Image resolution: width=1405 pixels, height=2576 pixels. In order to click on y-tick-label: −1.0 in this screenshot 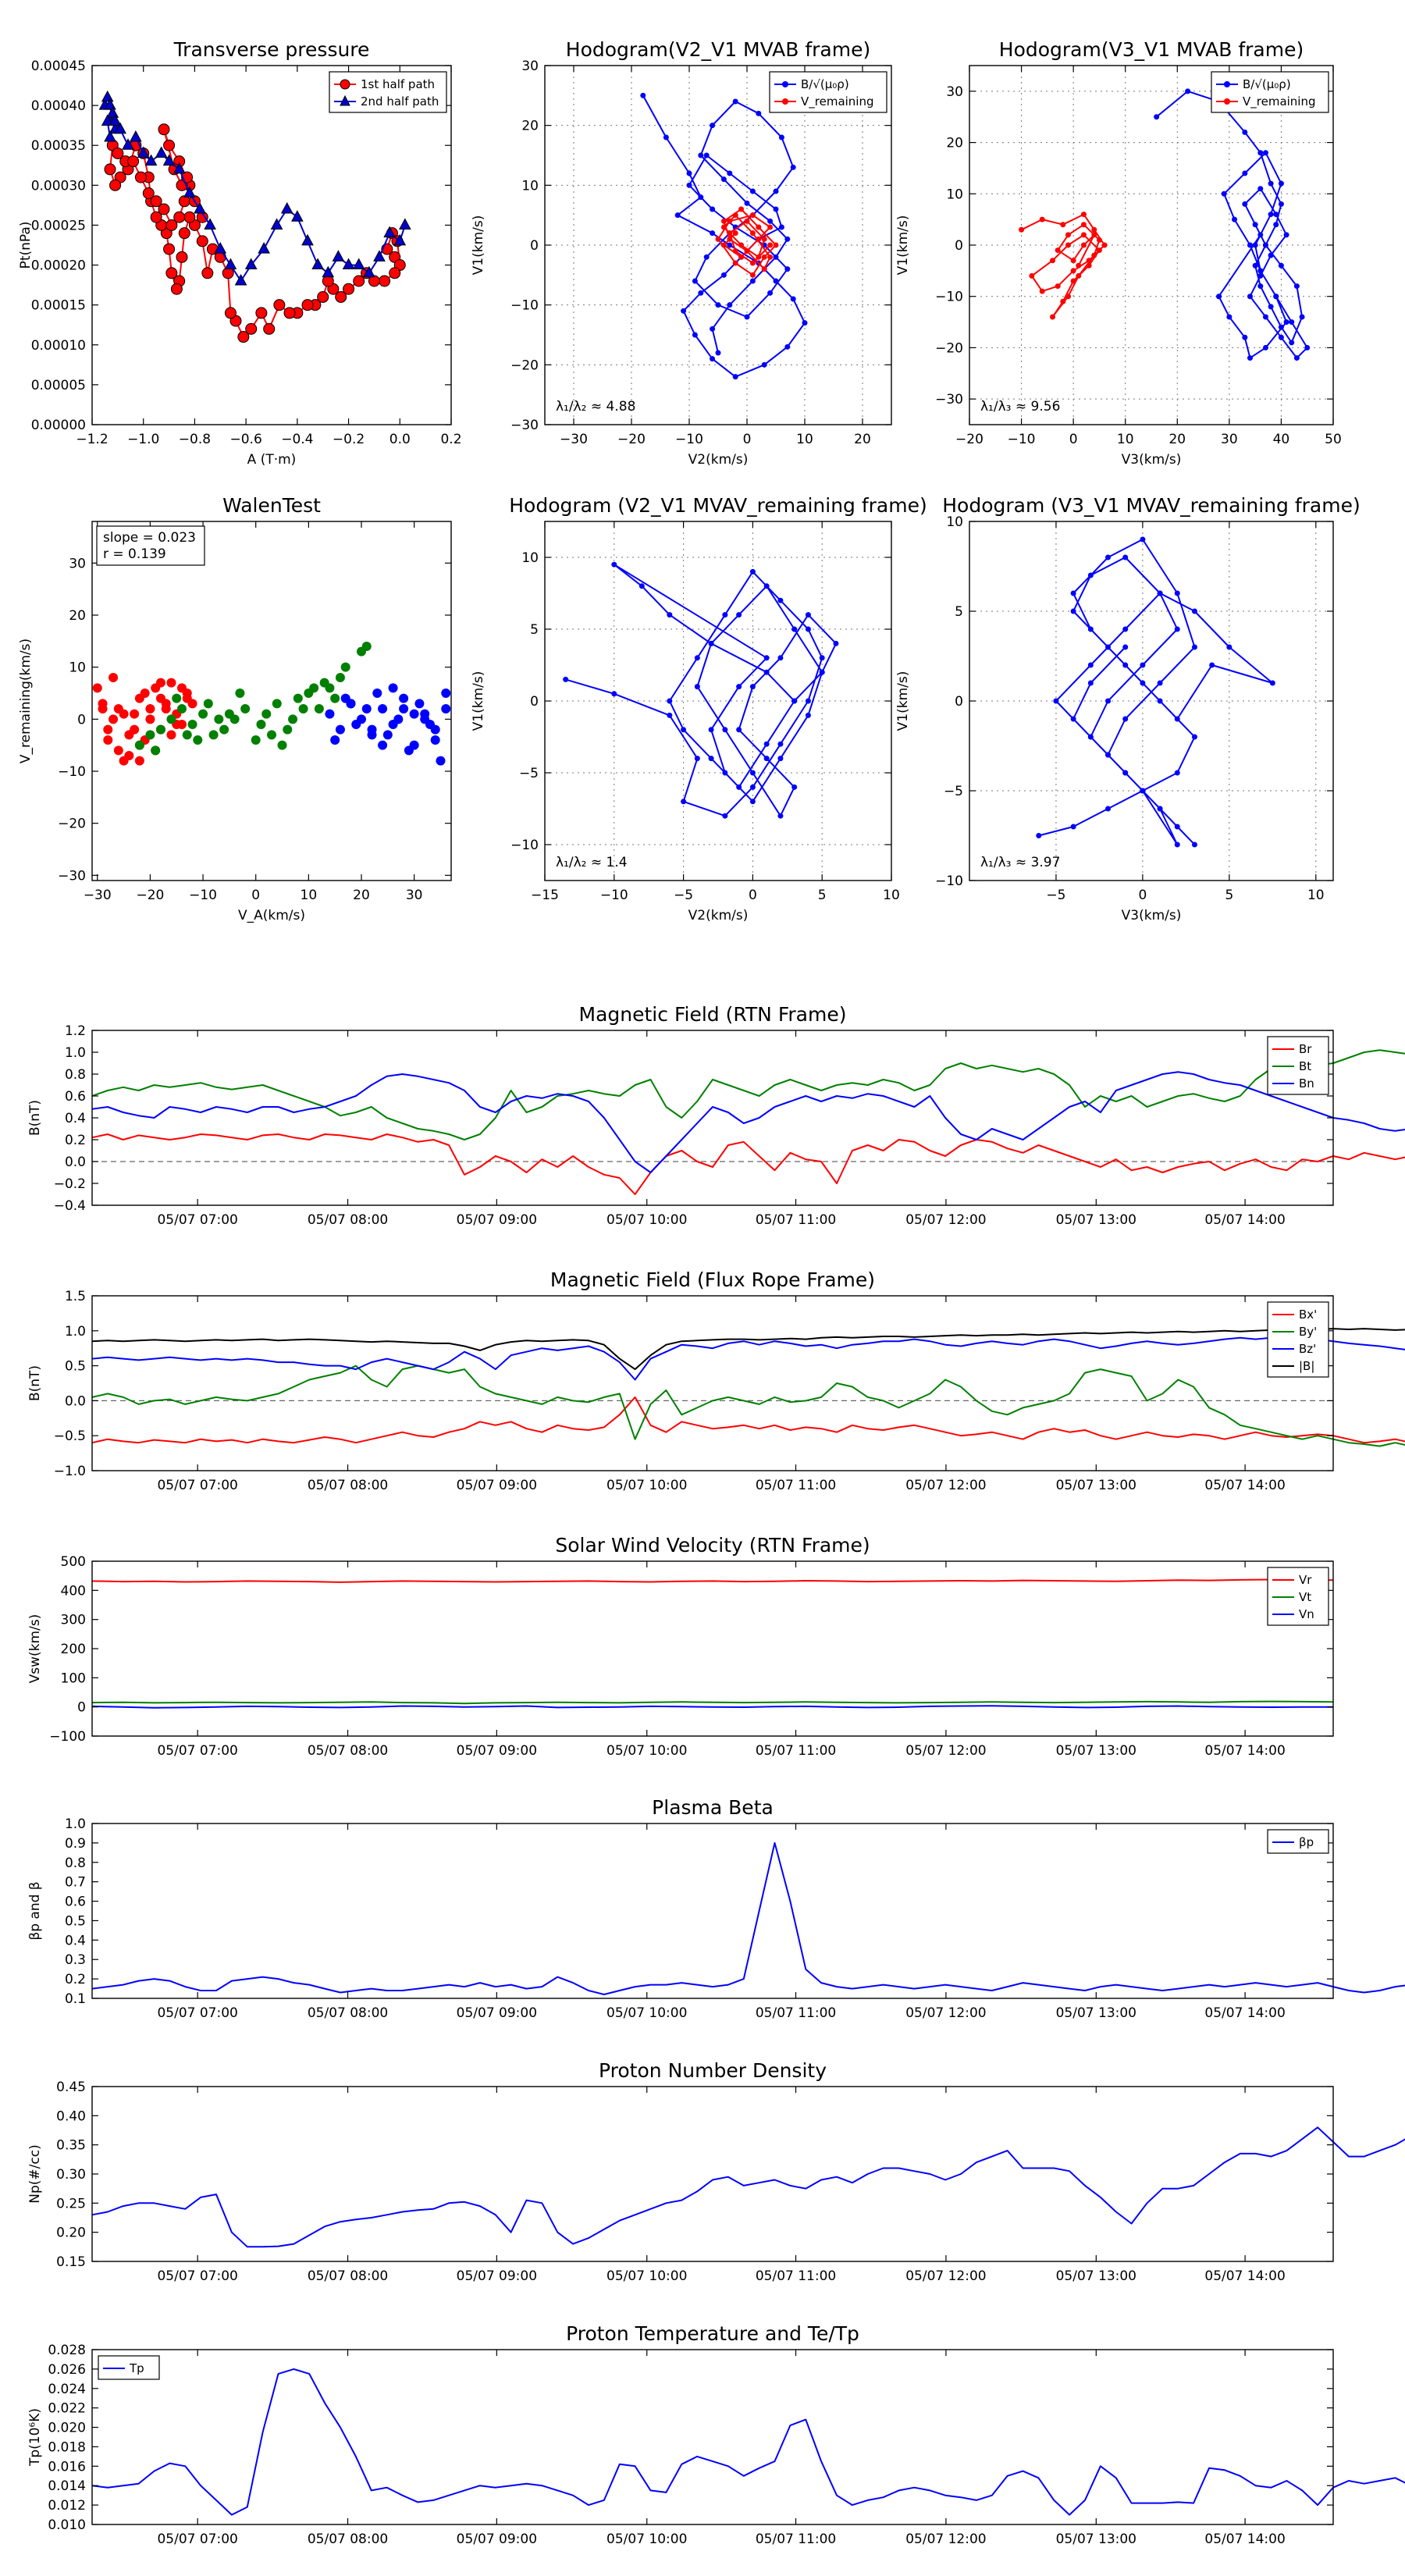, I will do `click(70, 1471)`.